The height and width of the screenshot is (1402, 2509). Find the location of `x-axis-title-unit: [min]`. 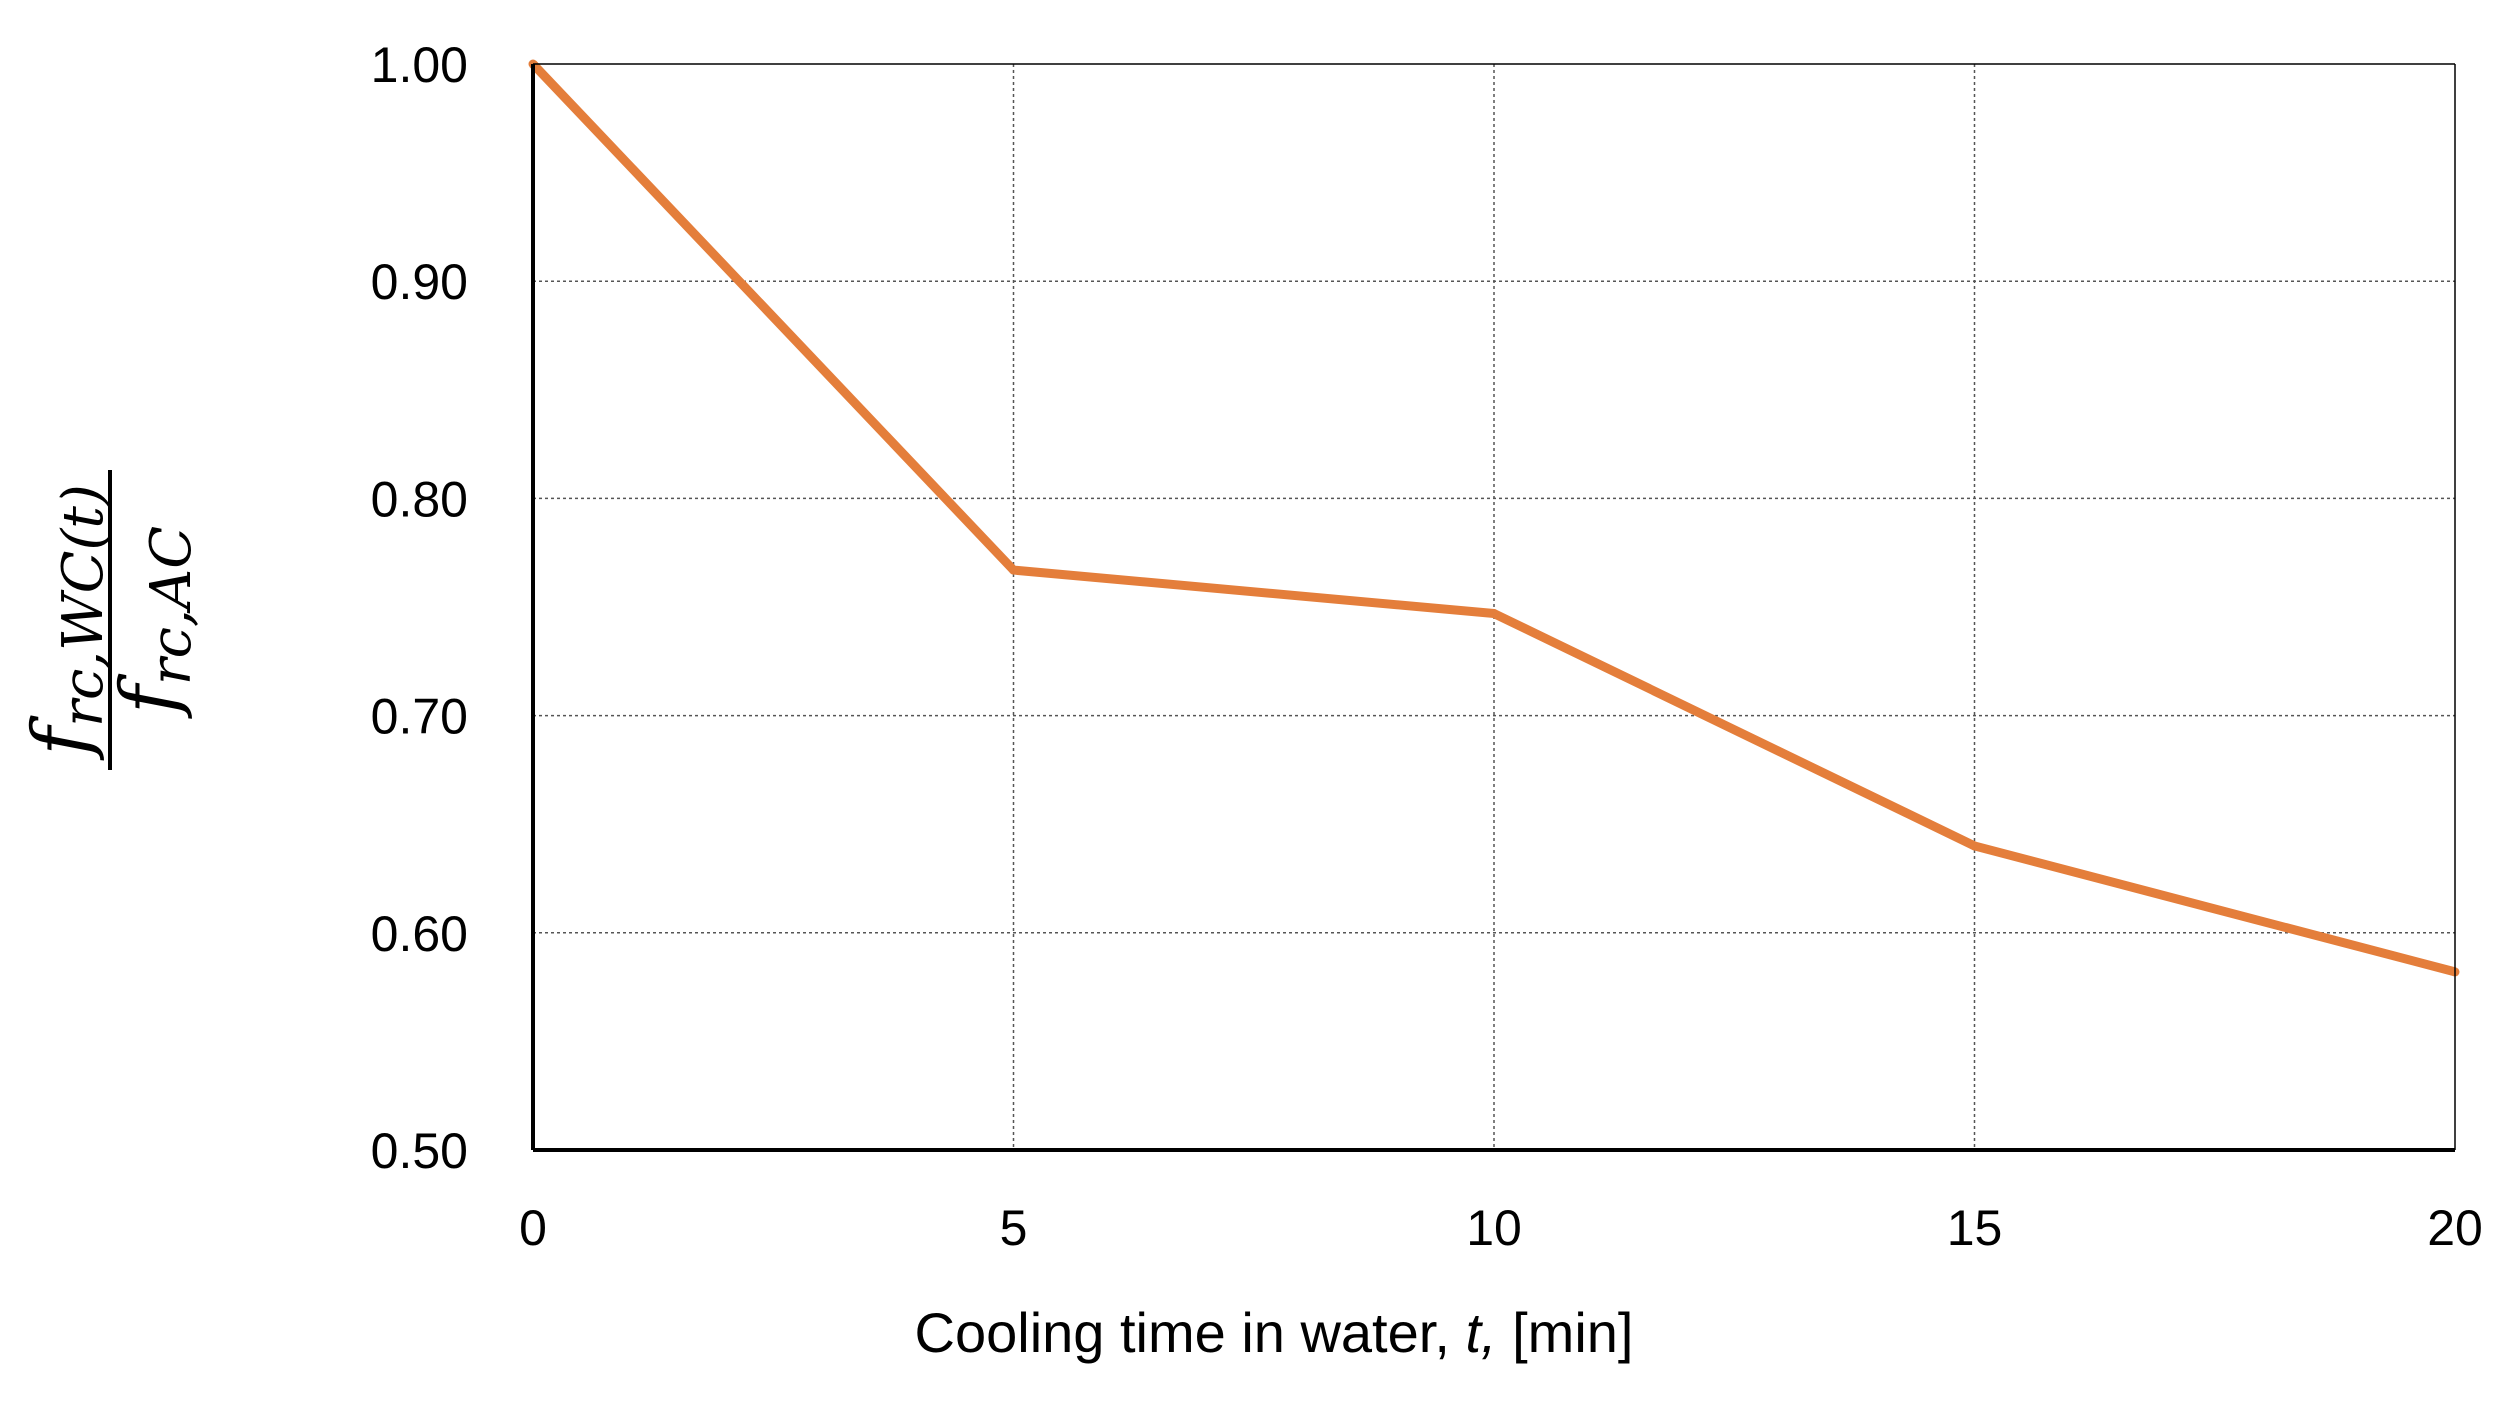

x-axis-title-unit: [min] is located at coordinates (1565, 1332).